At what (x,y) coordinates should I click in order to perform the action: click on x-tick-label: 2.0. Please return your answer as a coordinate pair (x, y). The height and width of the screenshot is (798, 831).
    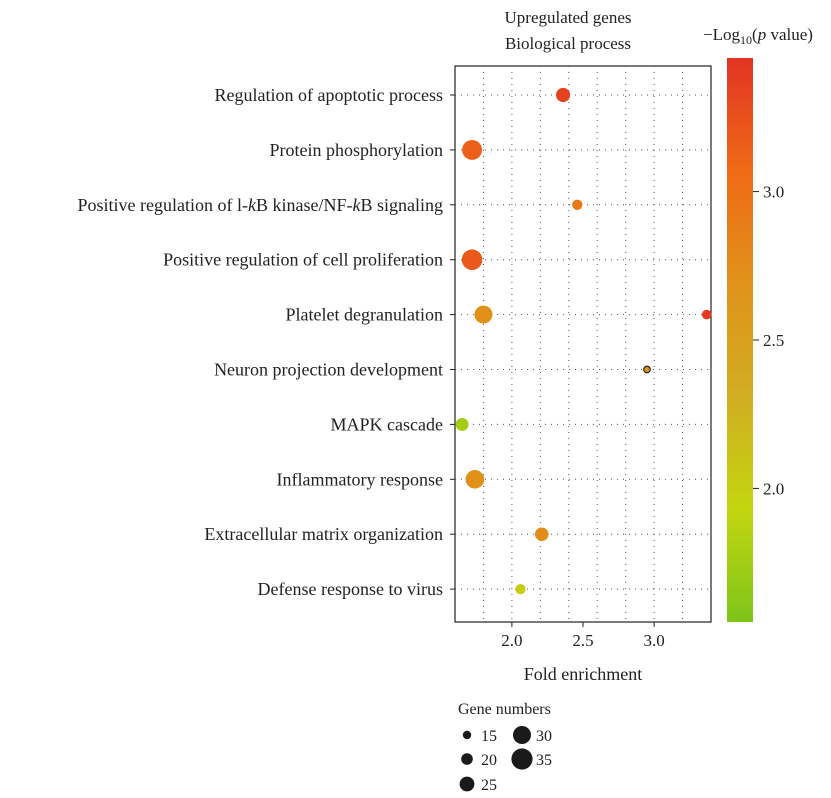
    Looking at the image, I should click on (511, 640).